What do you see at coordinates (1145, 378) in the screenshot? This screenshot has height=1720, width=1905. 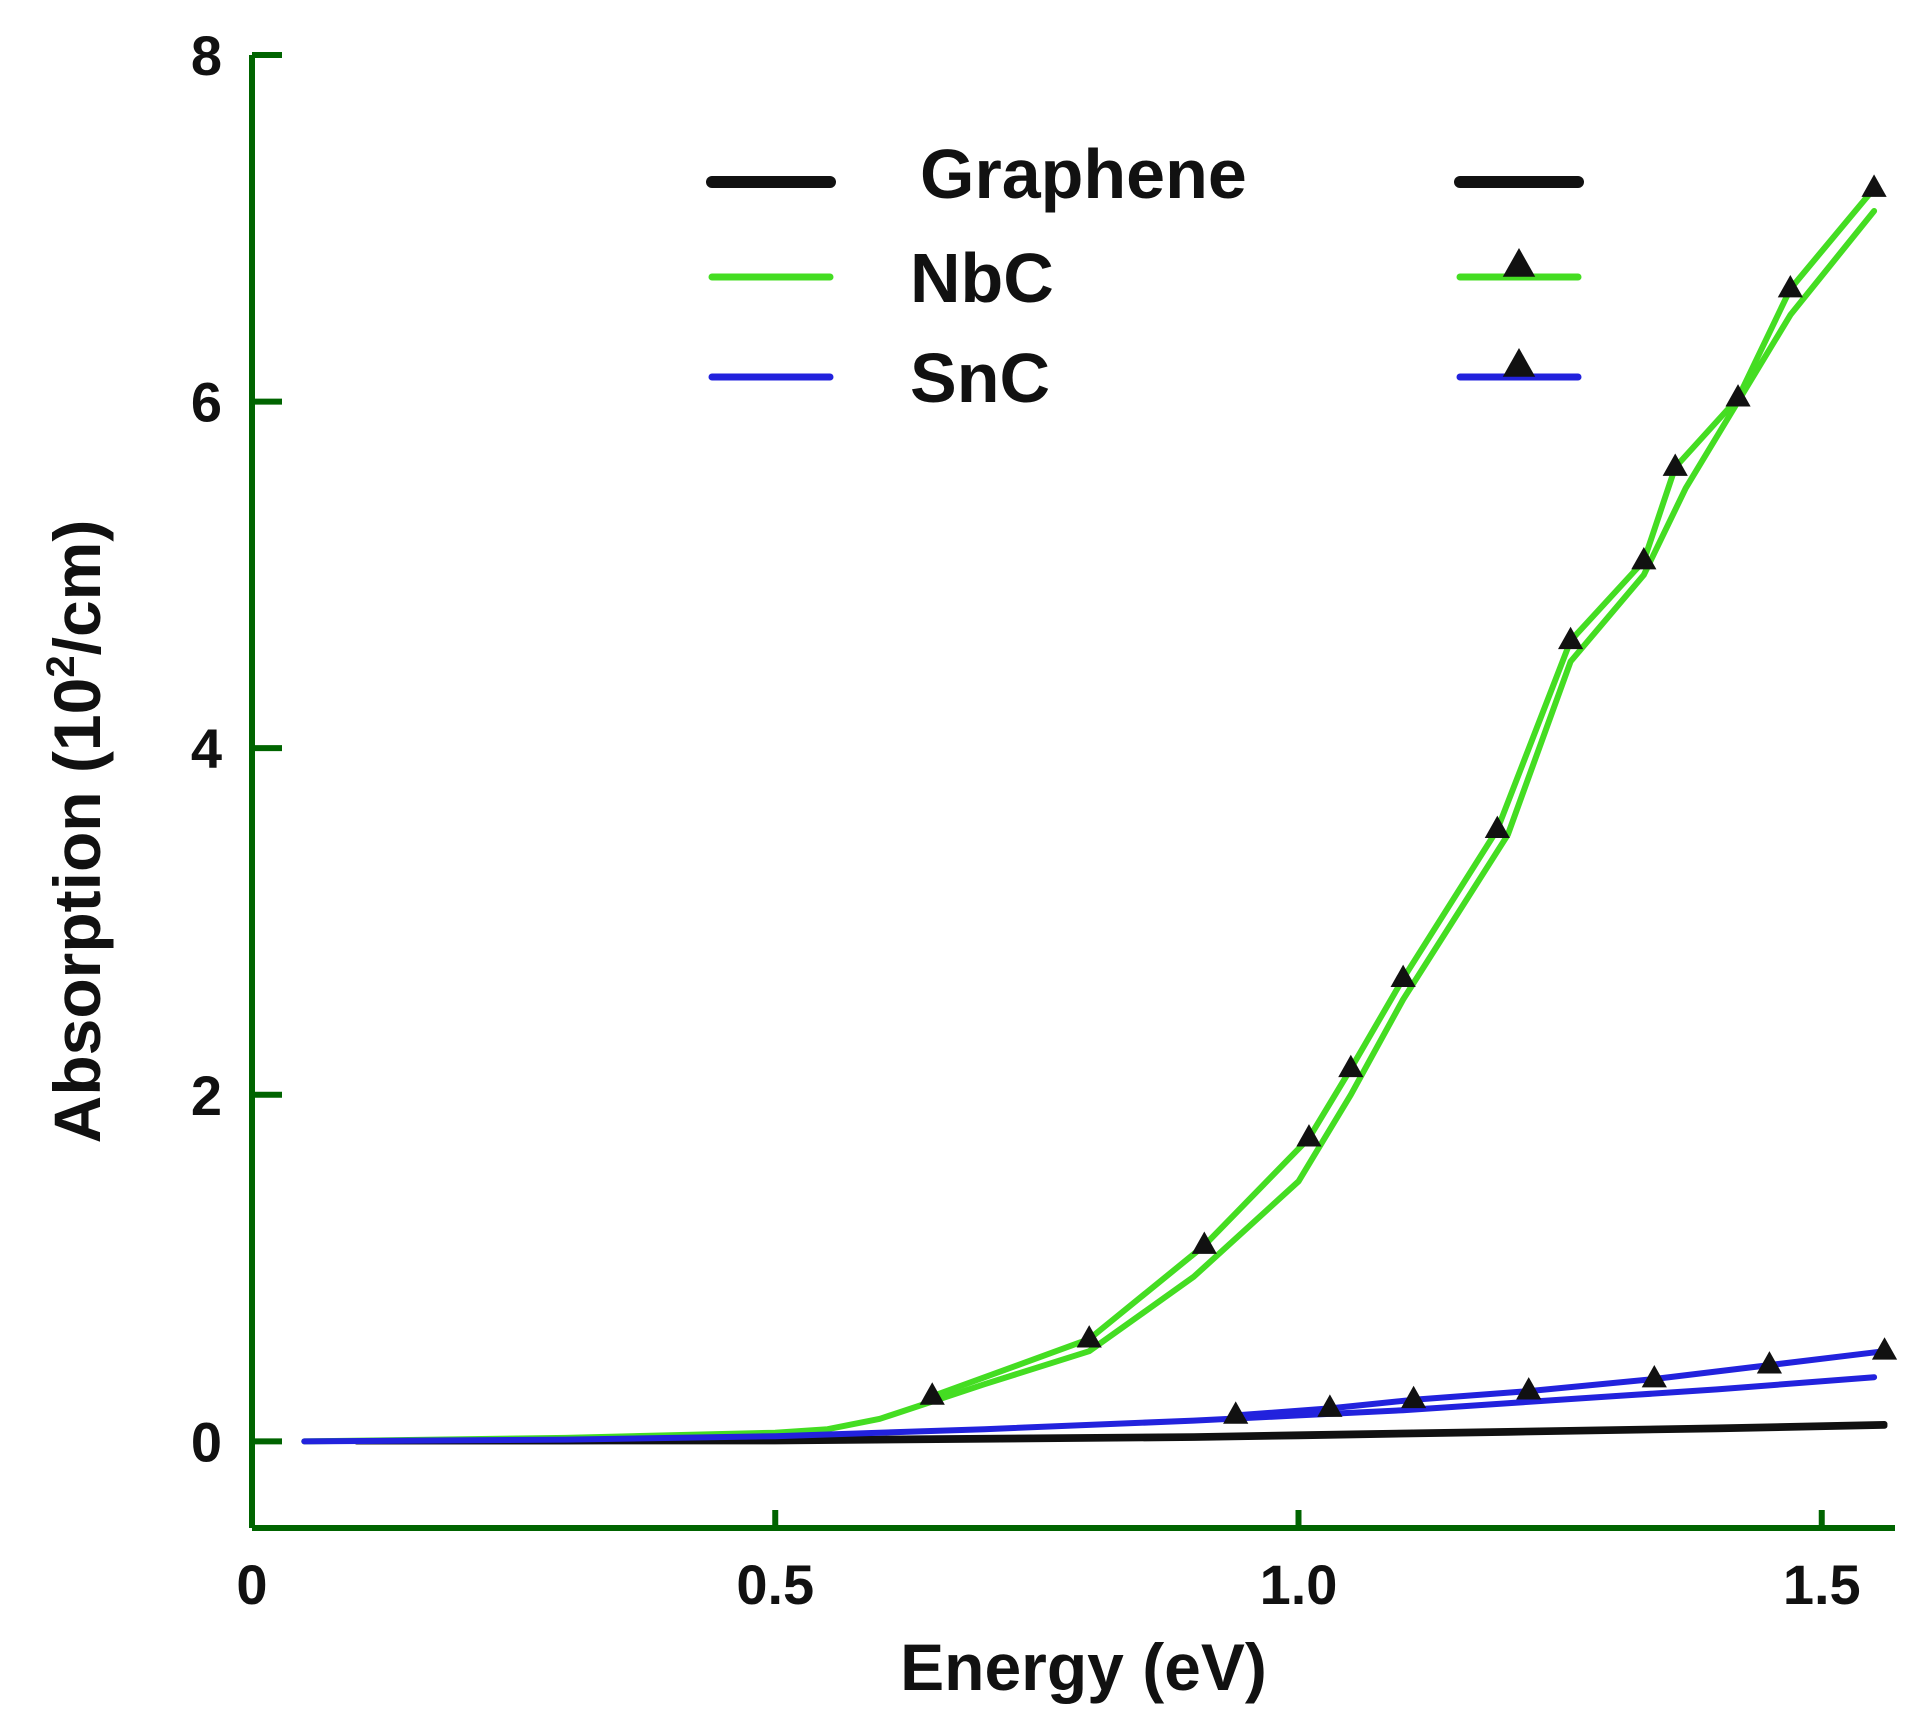 I see `legend-item-snc: SnC` at bounding box center [1145, 378].